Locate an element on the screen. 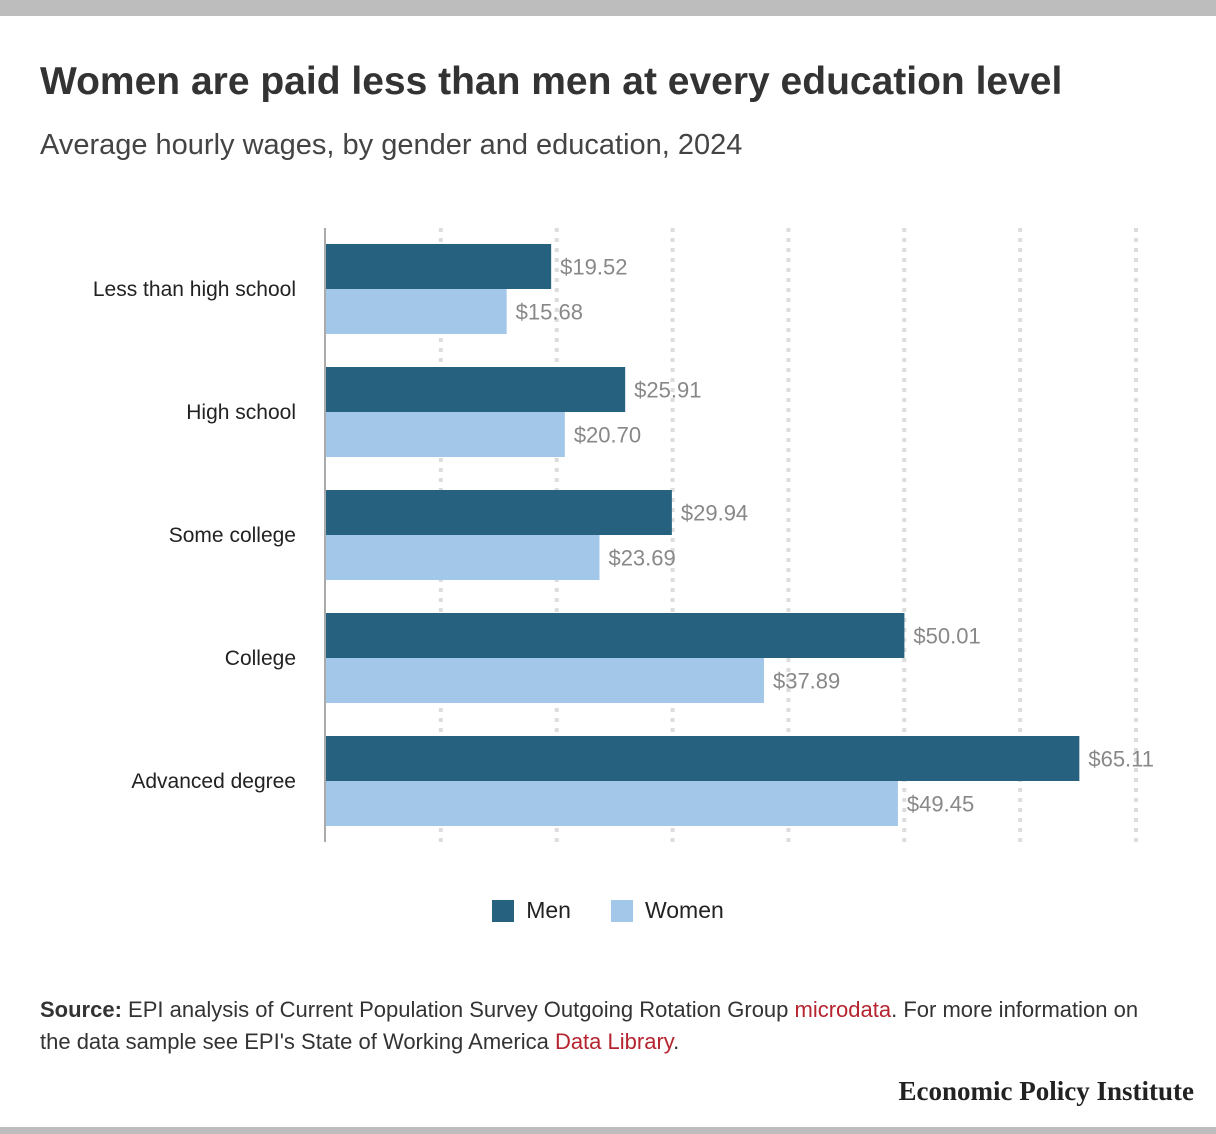 This screenshot has width=1216, height=1134. category-label: Some college is located at coordinates (232, 535).